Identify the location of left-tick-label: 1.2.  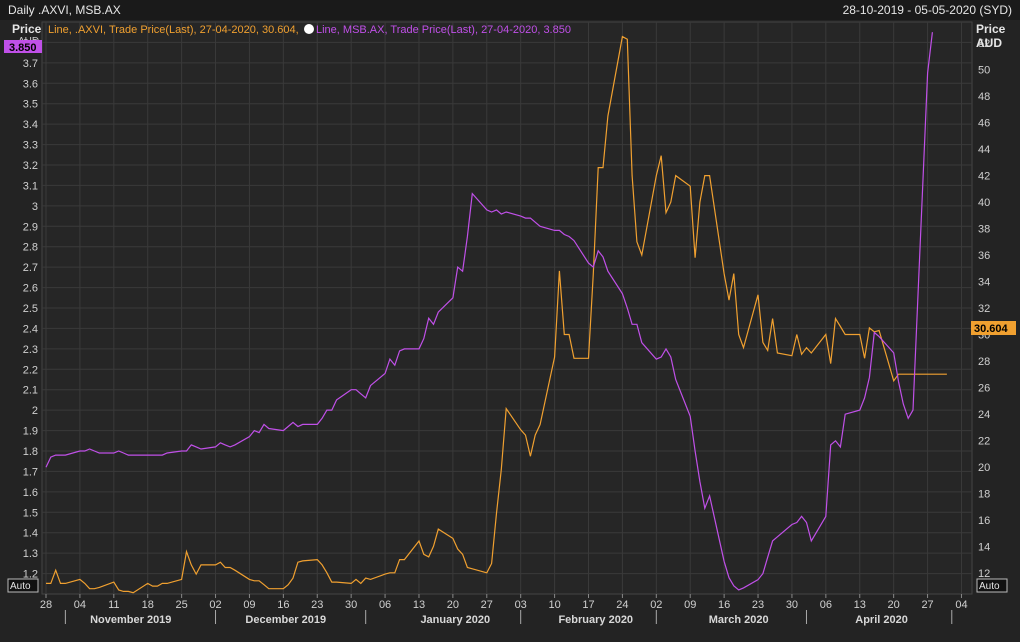
(30, 575).